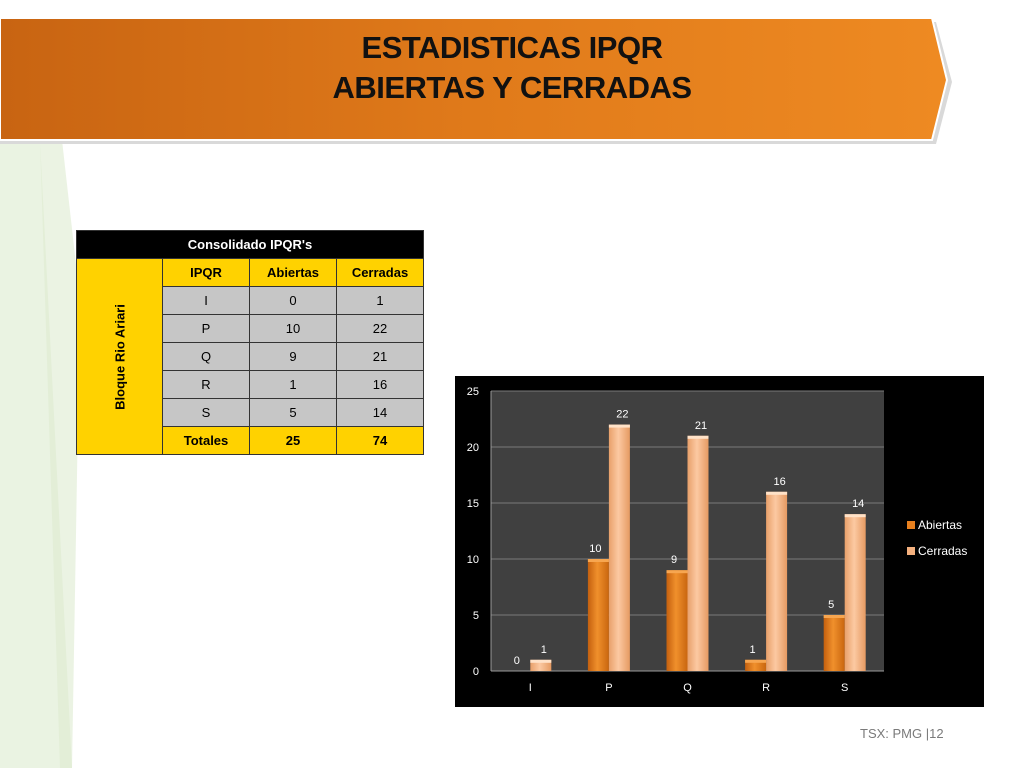  Describe the element at coordinates (380, 356) in the screenshot. I see `row-cerradas: 21` at that location.